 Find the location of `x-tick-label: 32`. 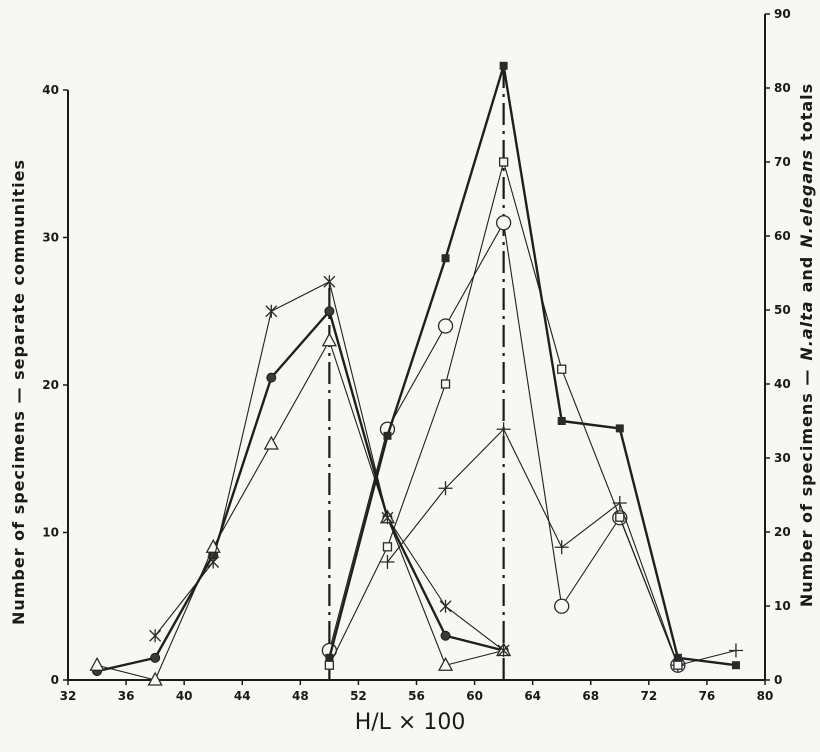

x-tick-label: 32 is located at coordinates (68, 696).